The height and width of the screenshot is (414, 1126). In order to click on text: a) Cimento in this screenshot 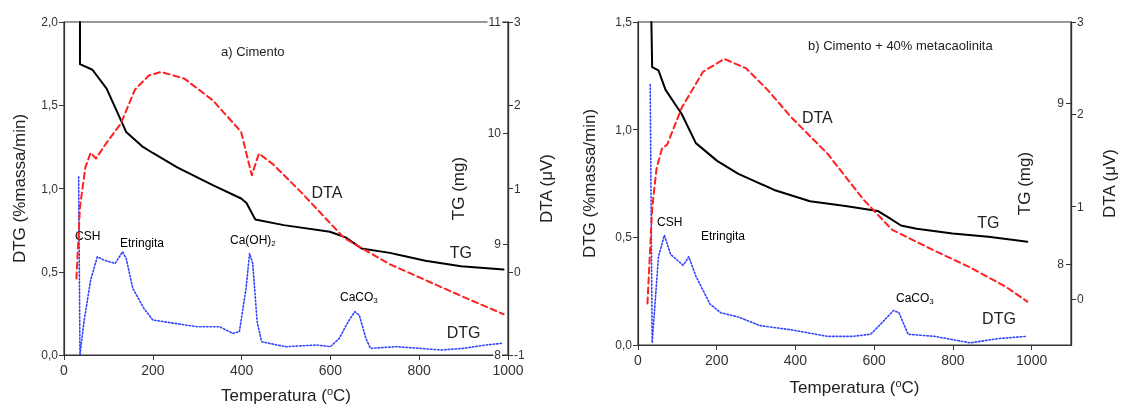, I will do `click(253, 51)`.